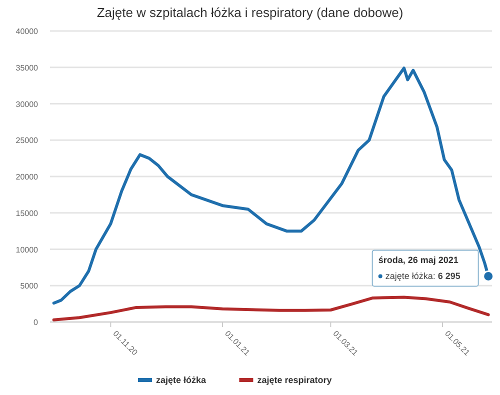 The image size is (500, 395). I want to click on legend-label: zajęte respiratory, so click(294, 380).